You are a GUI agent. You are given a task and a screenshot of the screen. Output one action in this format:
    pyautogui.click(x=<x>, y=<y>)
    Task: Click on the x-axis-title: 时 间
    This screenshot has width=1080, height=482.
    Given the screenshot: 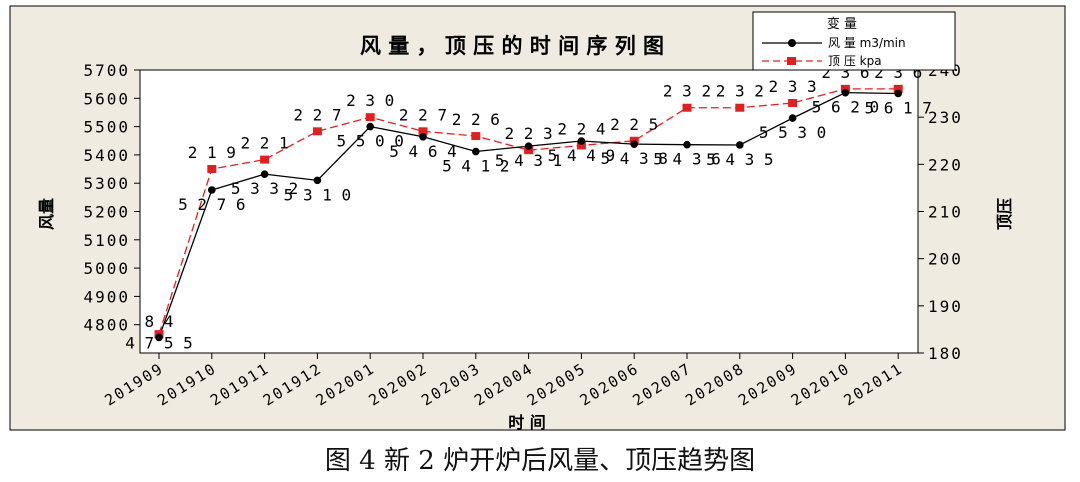 What is the action you would take?
    pyautogui.click(x=527, y=422)
    